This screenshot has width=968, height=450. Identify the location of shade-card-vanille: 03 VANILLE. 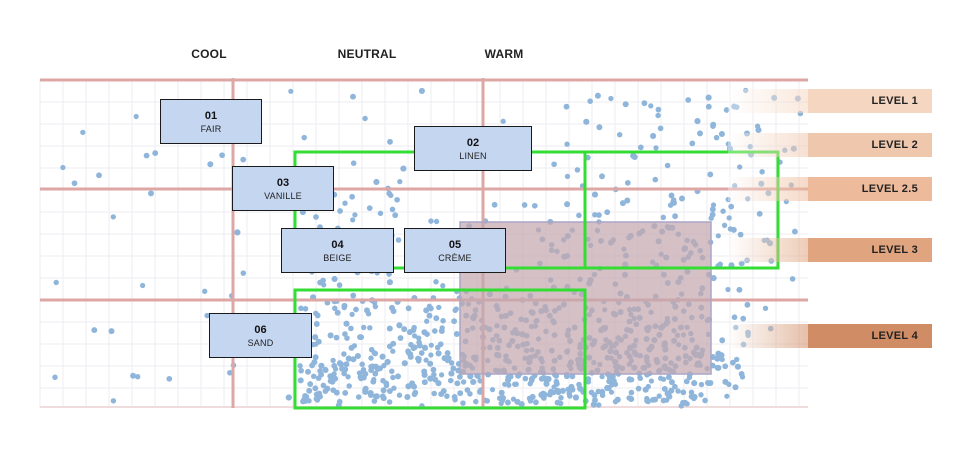
(283, 188).